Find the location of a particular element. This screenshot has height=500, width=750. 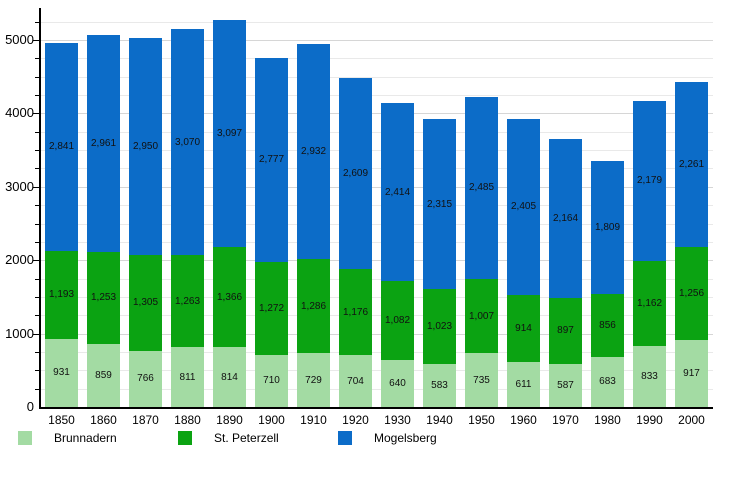

segment-value-label: 833 is located at coordinates (649, 376).